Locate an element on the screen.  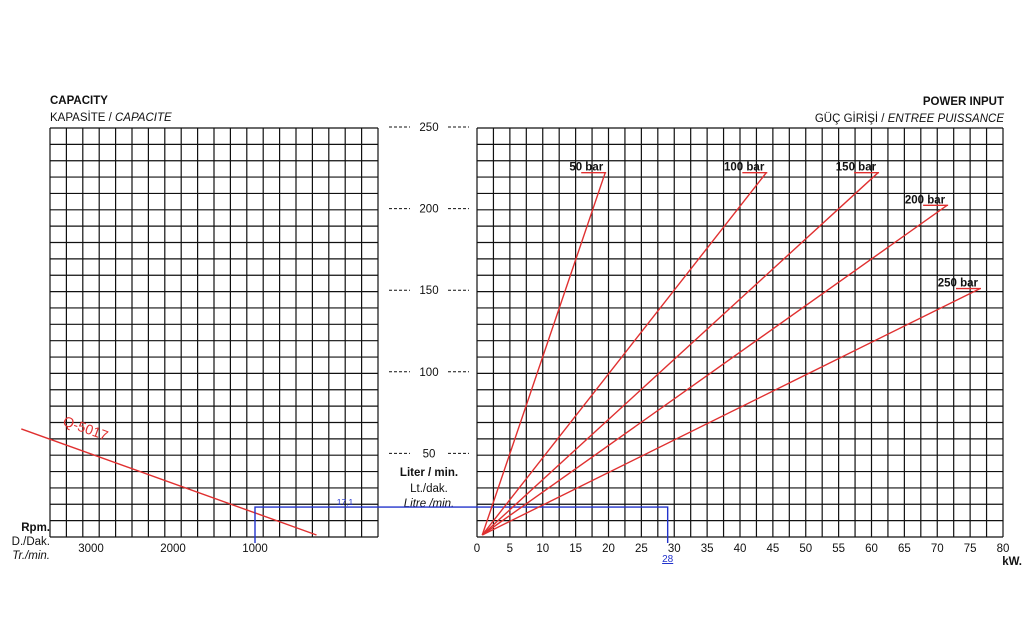
center-tick-label: 50 is located at coordinates (429, 454).